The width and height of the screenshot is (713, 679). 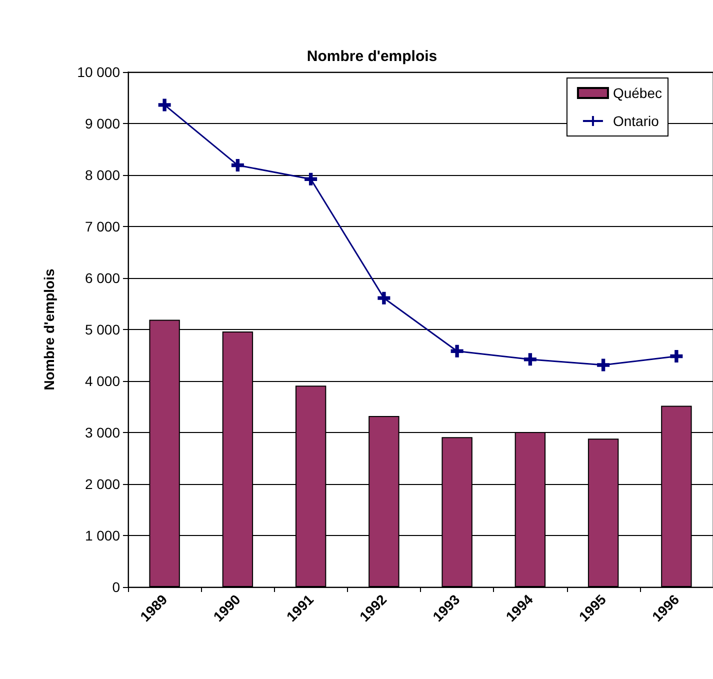 I want to click on y-tick-label: 5 000, so click(x=102, y=330).